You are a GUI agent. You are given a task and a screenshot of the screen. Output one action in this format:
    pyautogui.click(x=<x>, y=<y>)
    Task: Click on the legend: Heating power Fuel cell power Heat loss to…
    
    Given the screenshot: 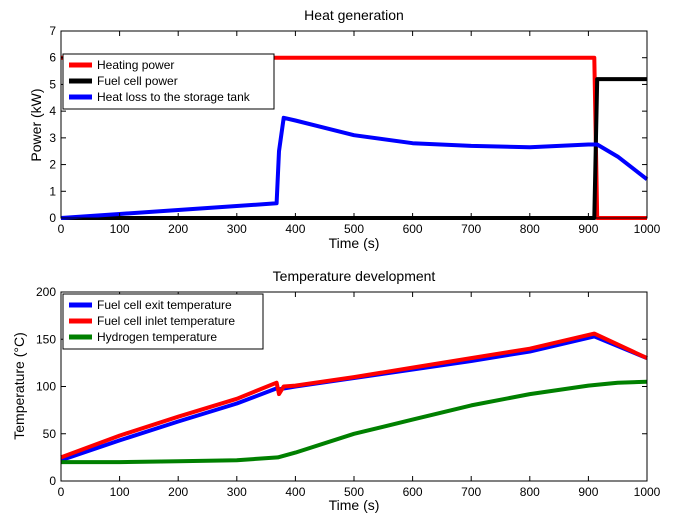 What is the action you would take?
    pyautogui.click(x=168, y=81)
    